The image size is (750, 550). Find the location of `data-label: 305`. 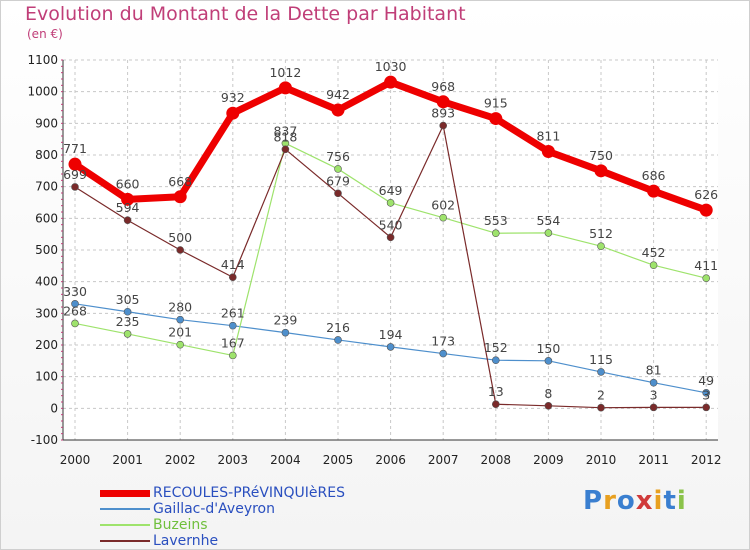

data-label: 305 is located at coordinates (128, 299).